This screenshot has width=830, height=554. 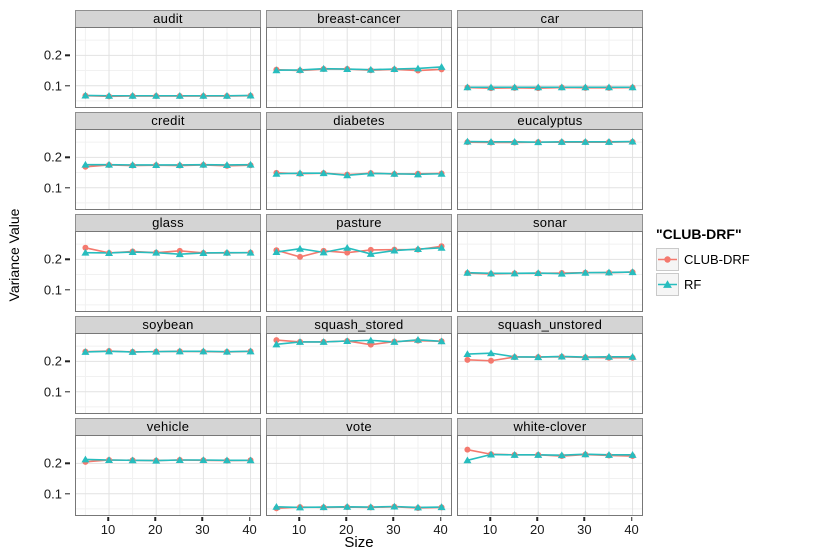 What do you see at coordinates (168, 426) in the screenshot?
I see `facet-strip: vehicle` at bounding box center [168, 426].